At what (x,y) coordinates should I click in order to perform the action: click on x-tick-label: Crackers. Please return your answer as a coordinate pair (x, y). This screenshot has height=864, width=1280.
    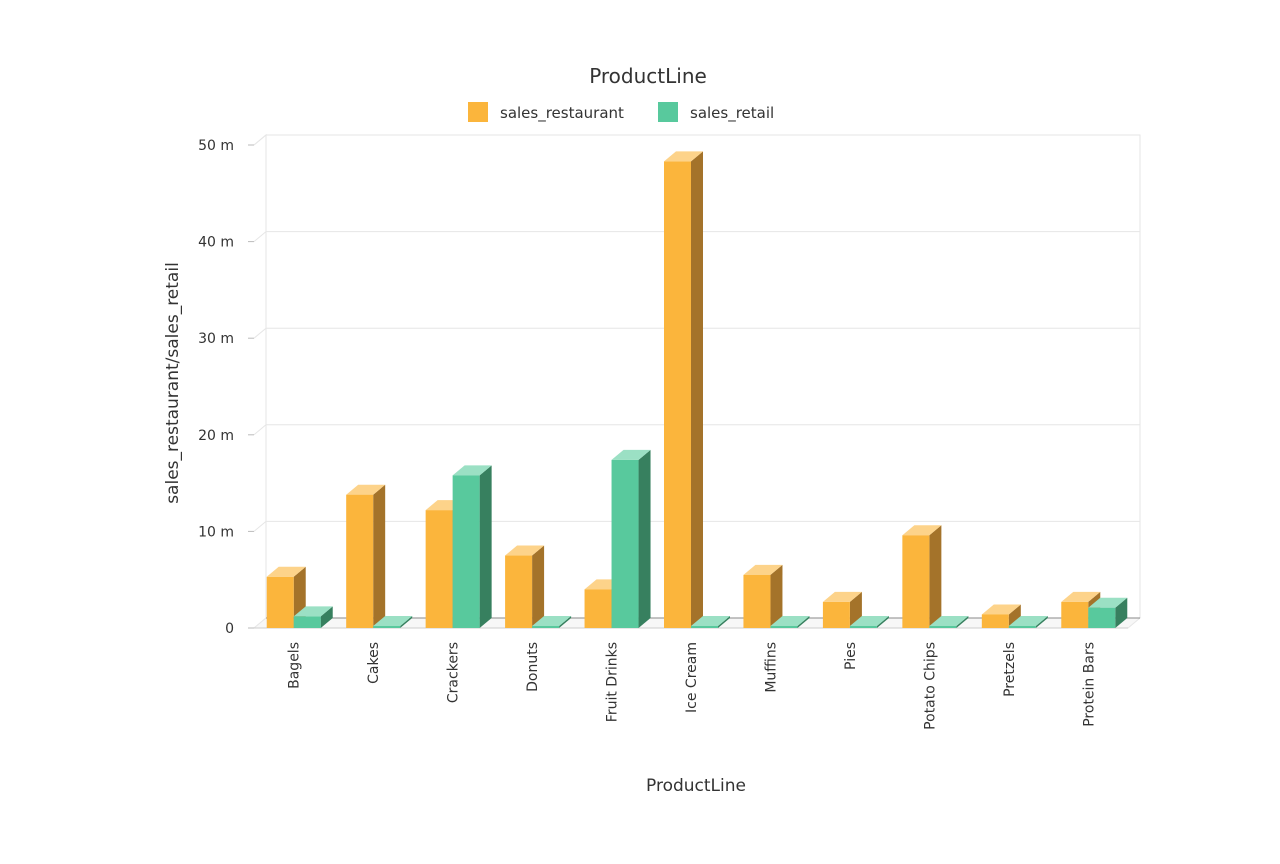
    Looking at the image, I should click on (454, 672).